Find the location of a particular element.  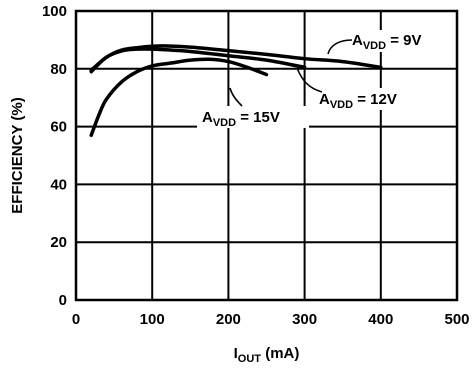

x-tick-label: 0 is located at coordinates (76, 319).